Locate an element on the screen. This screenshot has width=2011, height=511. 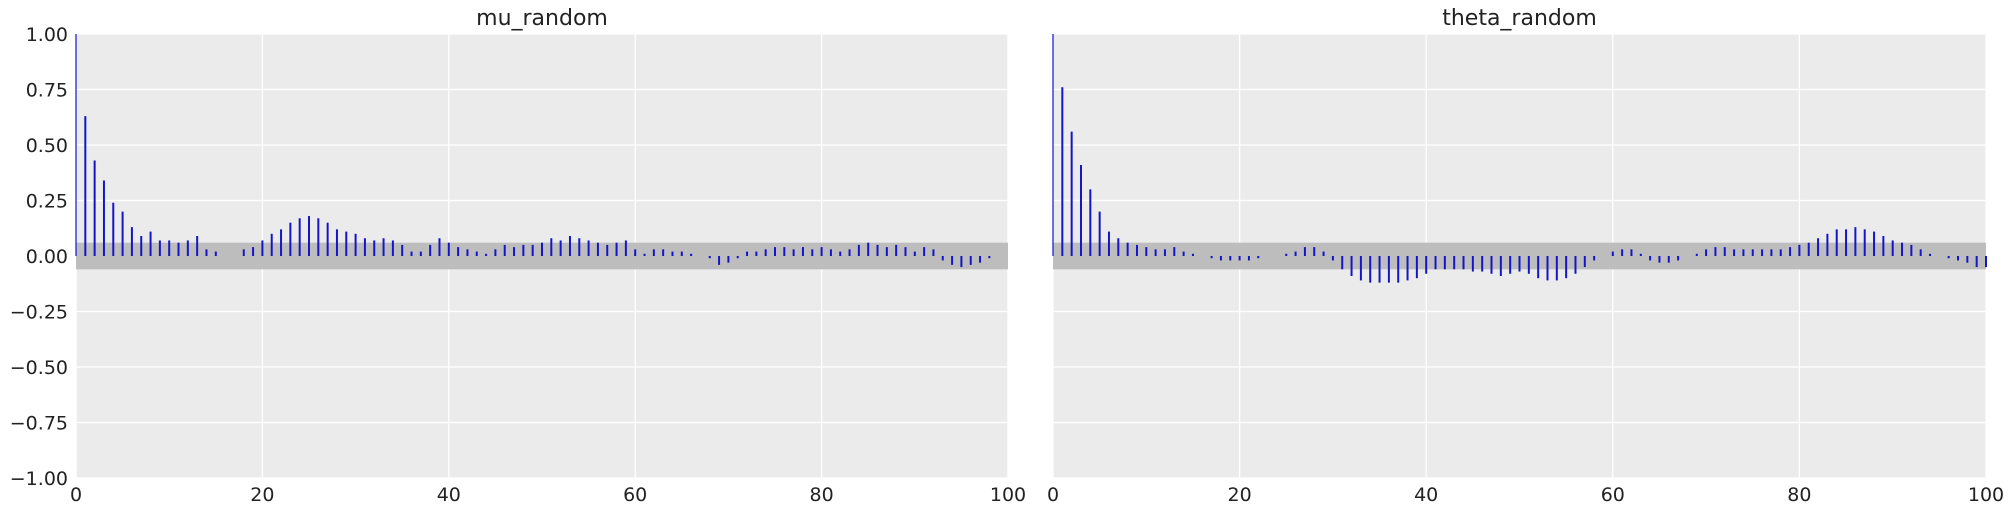
y-tick-label-0-75: 0.75 is located at coordinates (47, 91).